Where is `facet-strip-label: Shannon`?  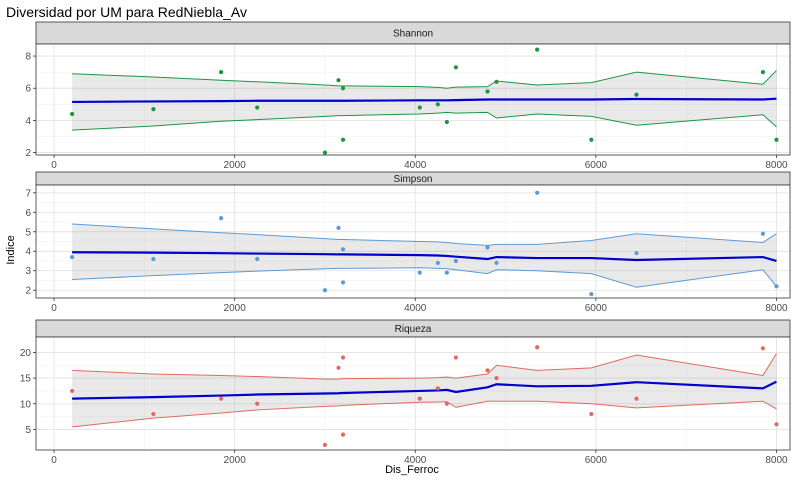 facet-strip-label: Shannon is located at coordinates (413, 34).